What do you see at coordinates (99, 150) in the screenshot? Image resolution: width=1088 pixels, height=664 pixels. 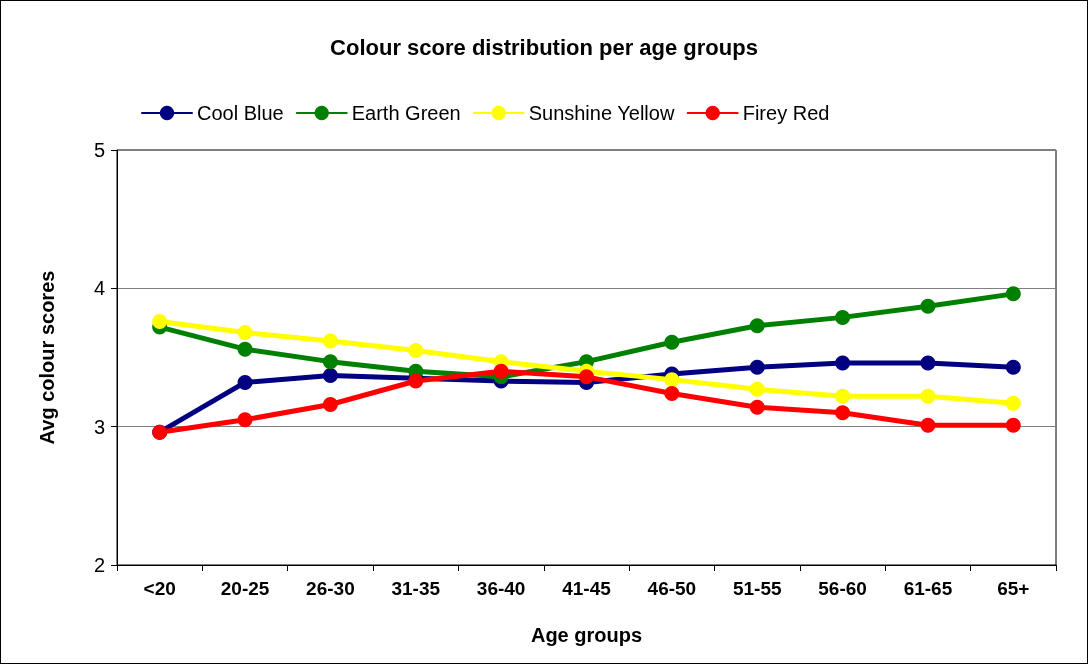 I see `y-tick-label: 5` at bounding box center [99, 150].